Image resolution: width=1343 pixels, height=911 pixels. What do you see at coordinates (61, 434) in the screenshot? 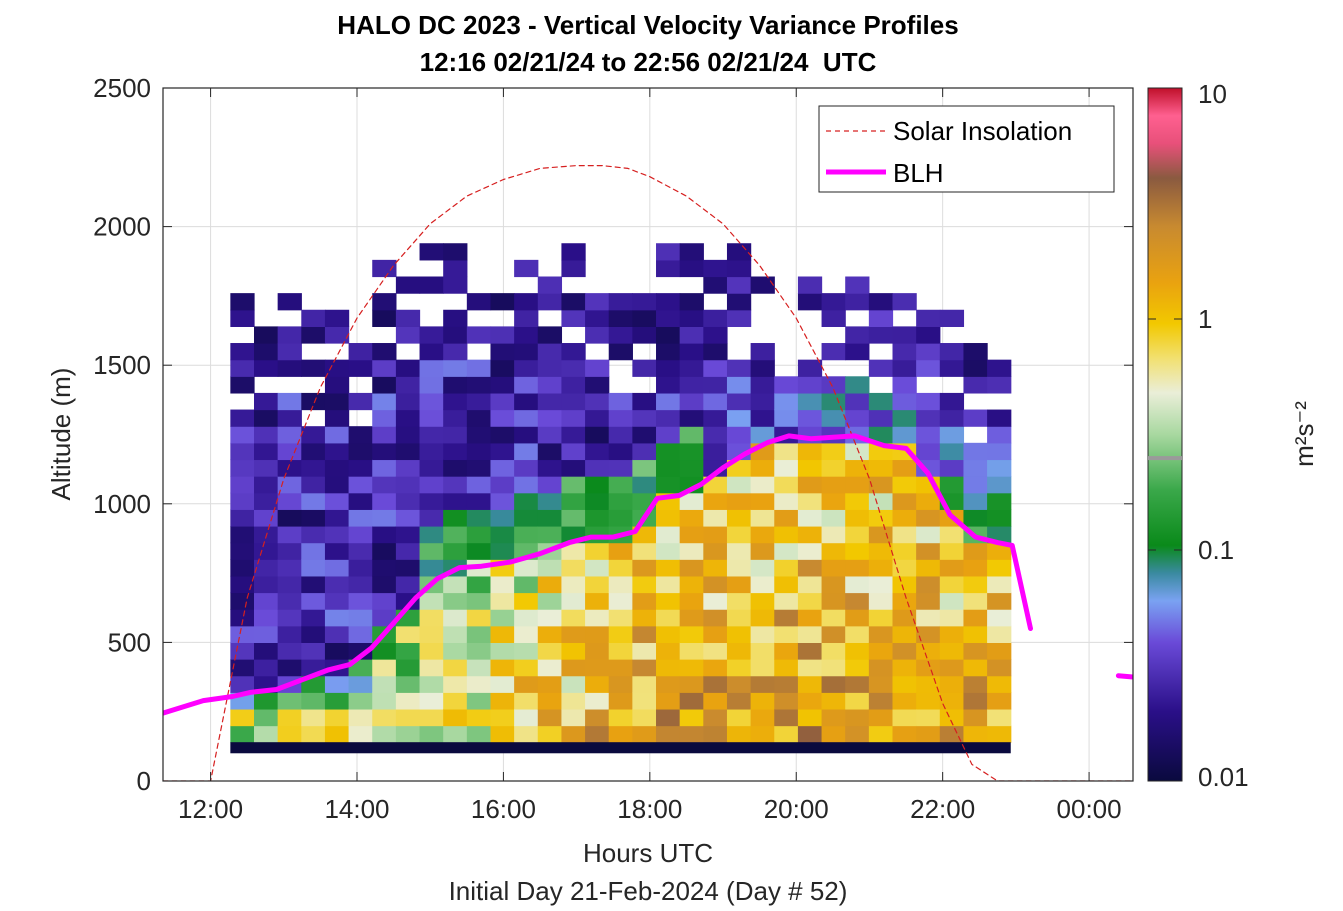
I see `y-axis-label: Altitude (m)` at bounding box center [61, 434].